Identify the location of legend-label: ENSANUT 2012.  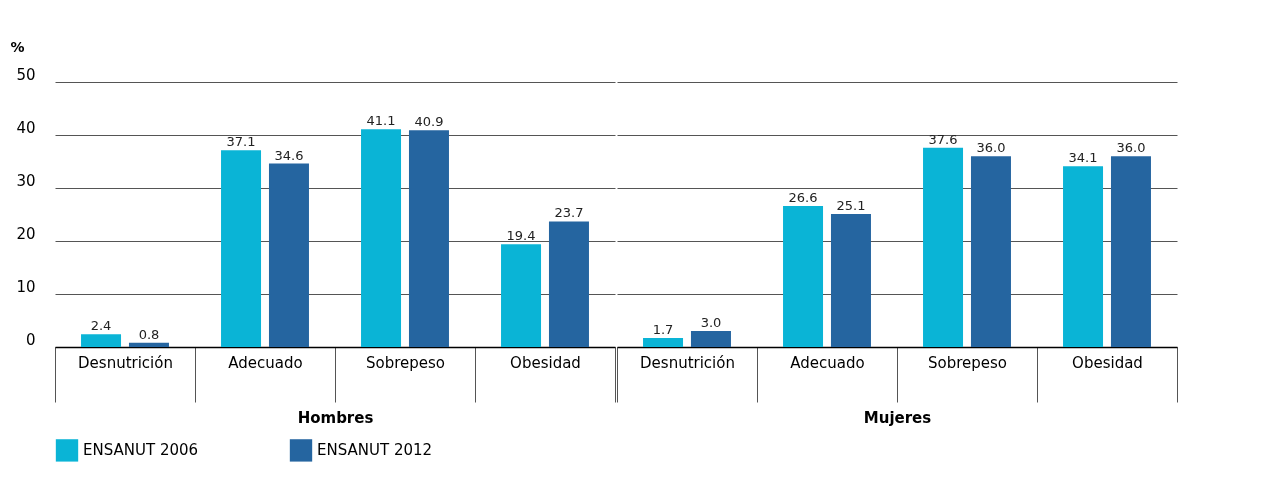
(375, 450).